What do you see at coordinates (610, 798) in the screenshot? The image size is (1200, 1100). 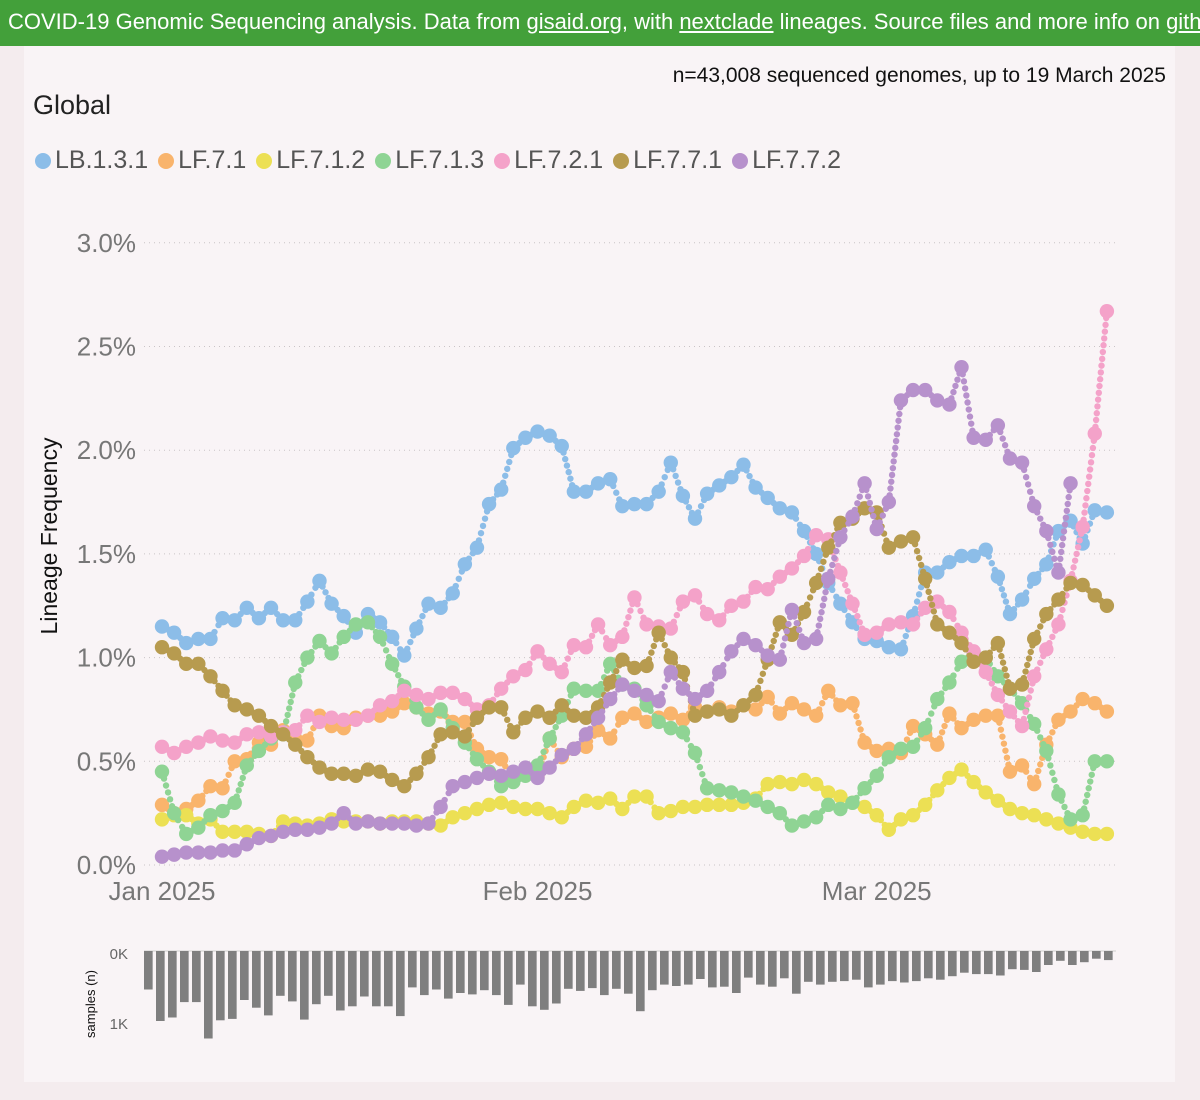 I see `data-point: LF.7.1.2: 0.32%` at bounding box center [610, 798].